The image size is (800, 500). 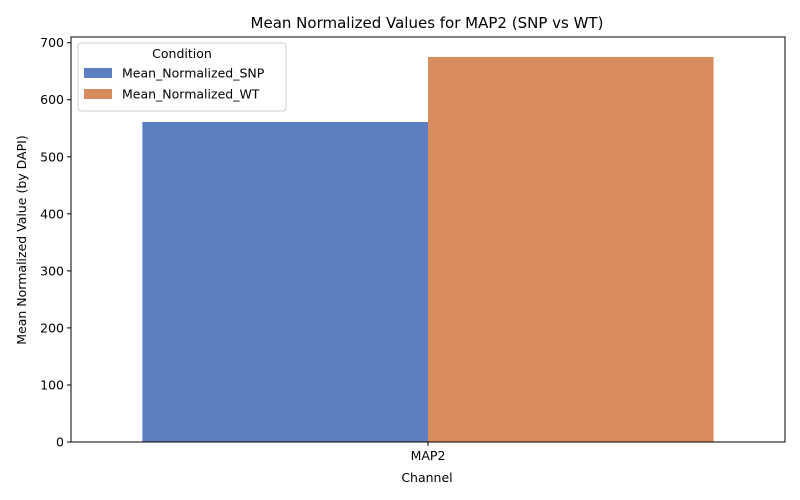 I want to click on legend-title: Condition, so click(x=182, y=53).